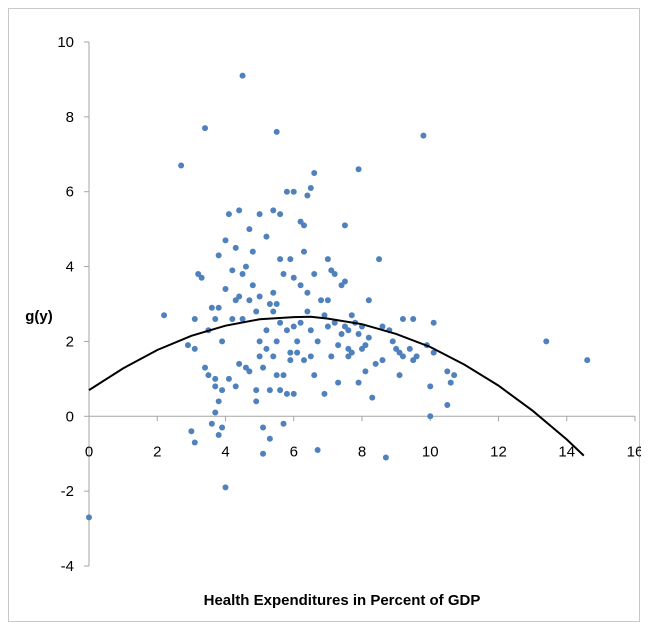 The width and height of the screenshot is (649, 630). I want to click on x-tick-label: 16, so click(634, 451).